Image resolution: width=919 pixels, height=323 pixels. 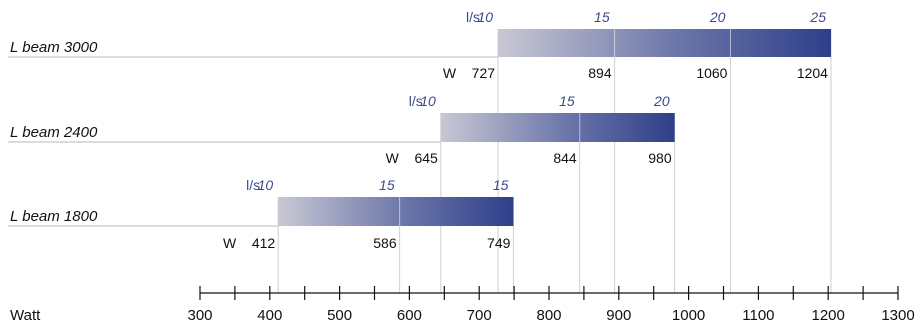 I want to click on watt-value-label: 645, so click(x=426, y=158).